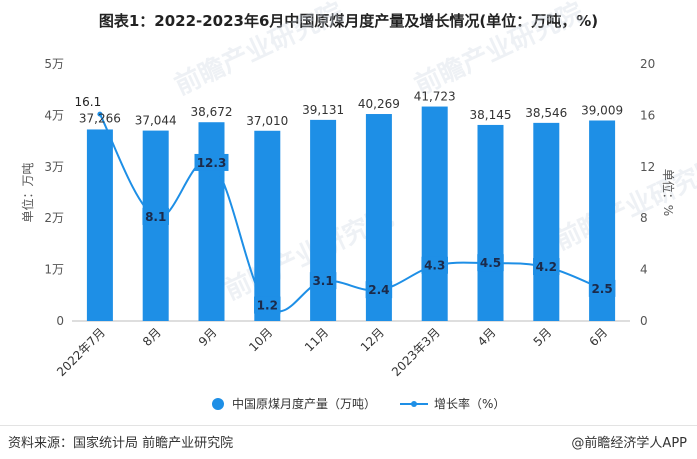 The height and width of the screenshot is (459, 697). What do you see at coordinates (121, 443) in the screenshot?
I see `source-note: 资料来源：国家统计局 前瞻产业研究院` at bounding box center [121, 443].